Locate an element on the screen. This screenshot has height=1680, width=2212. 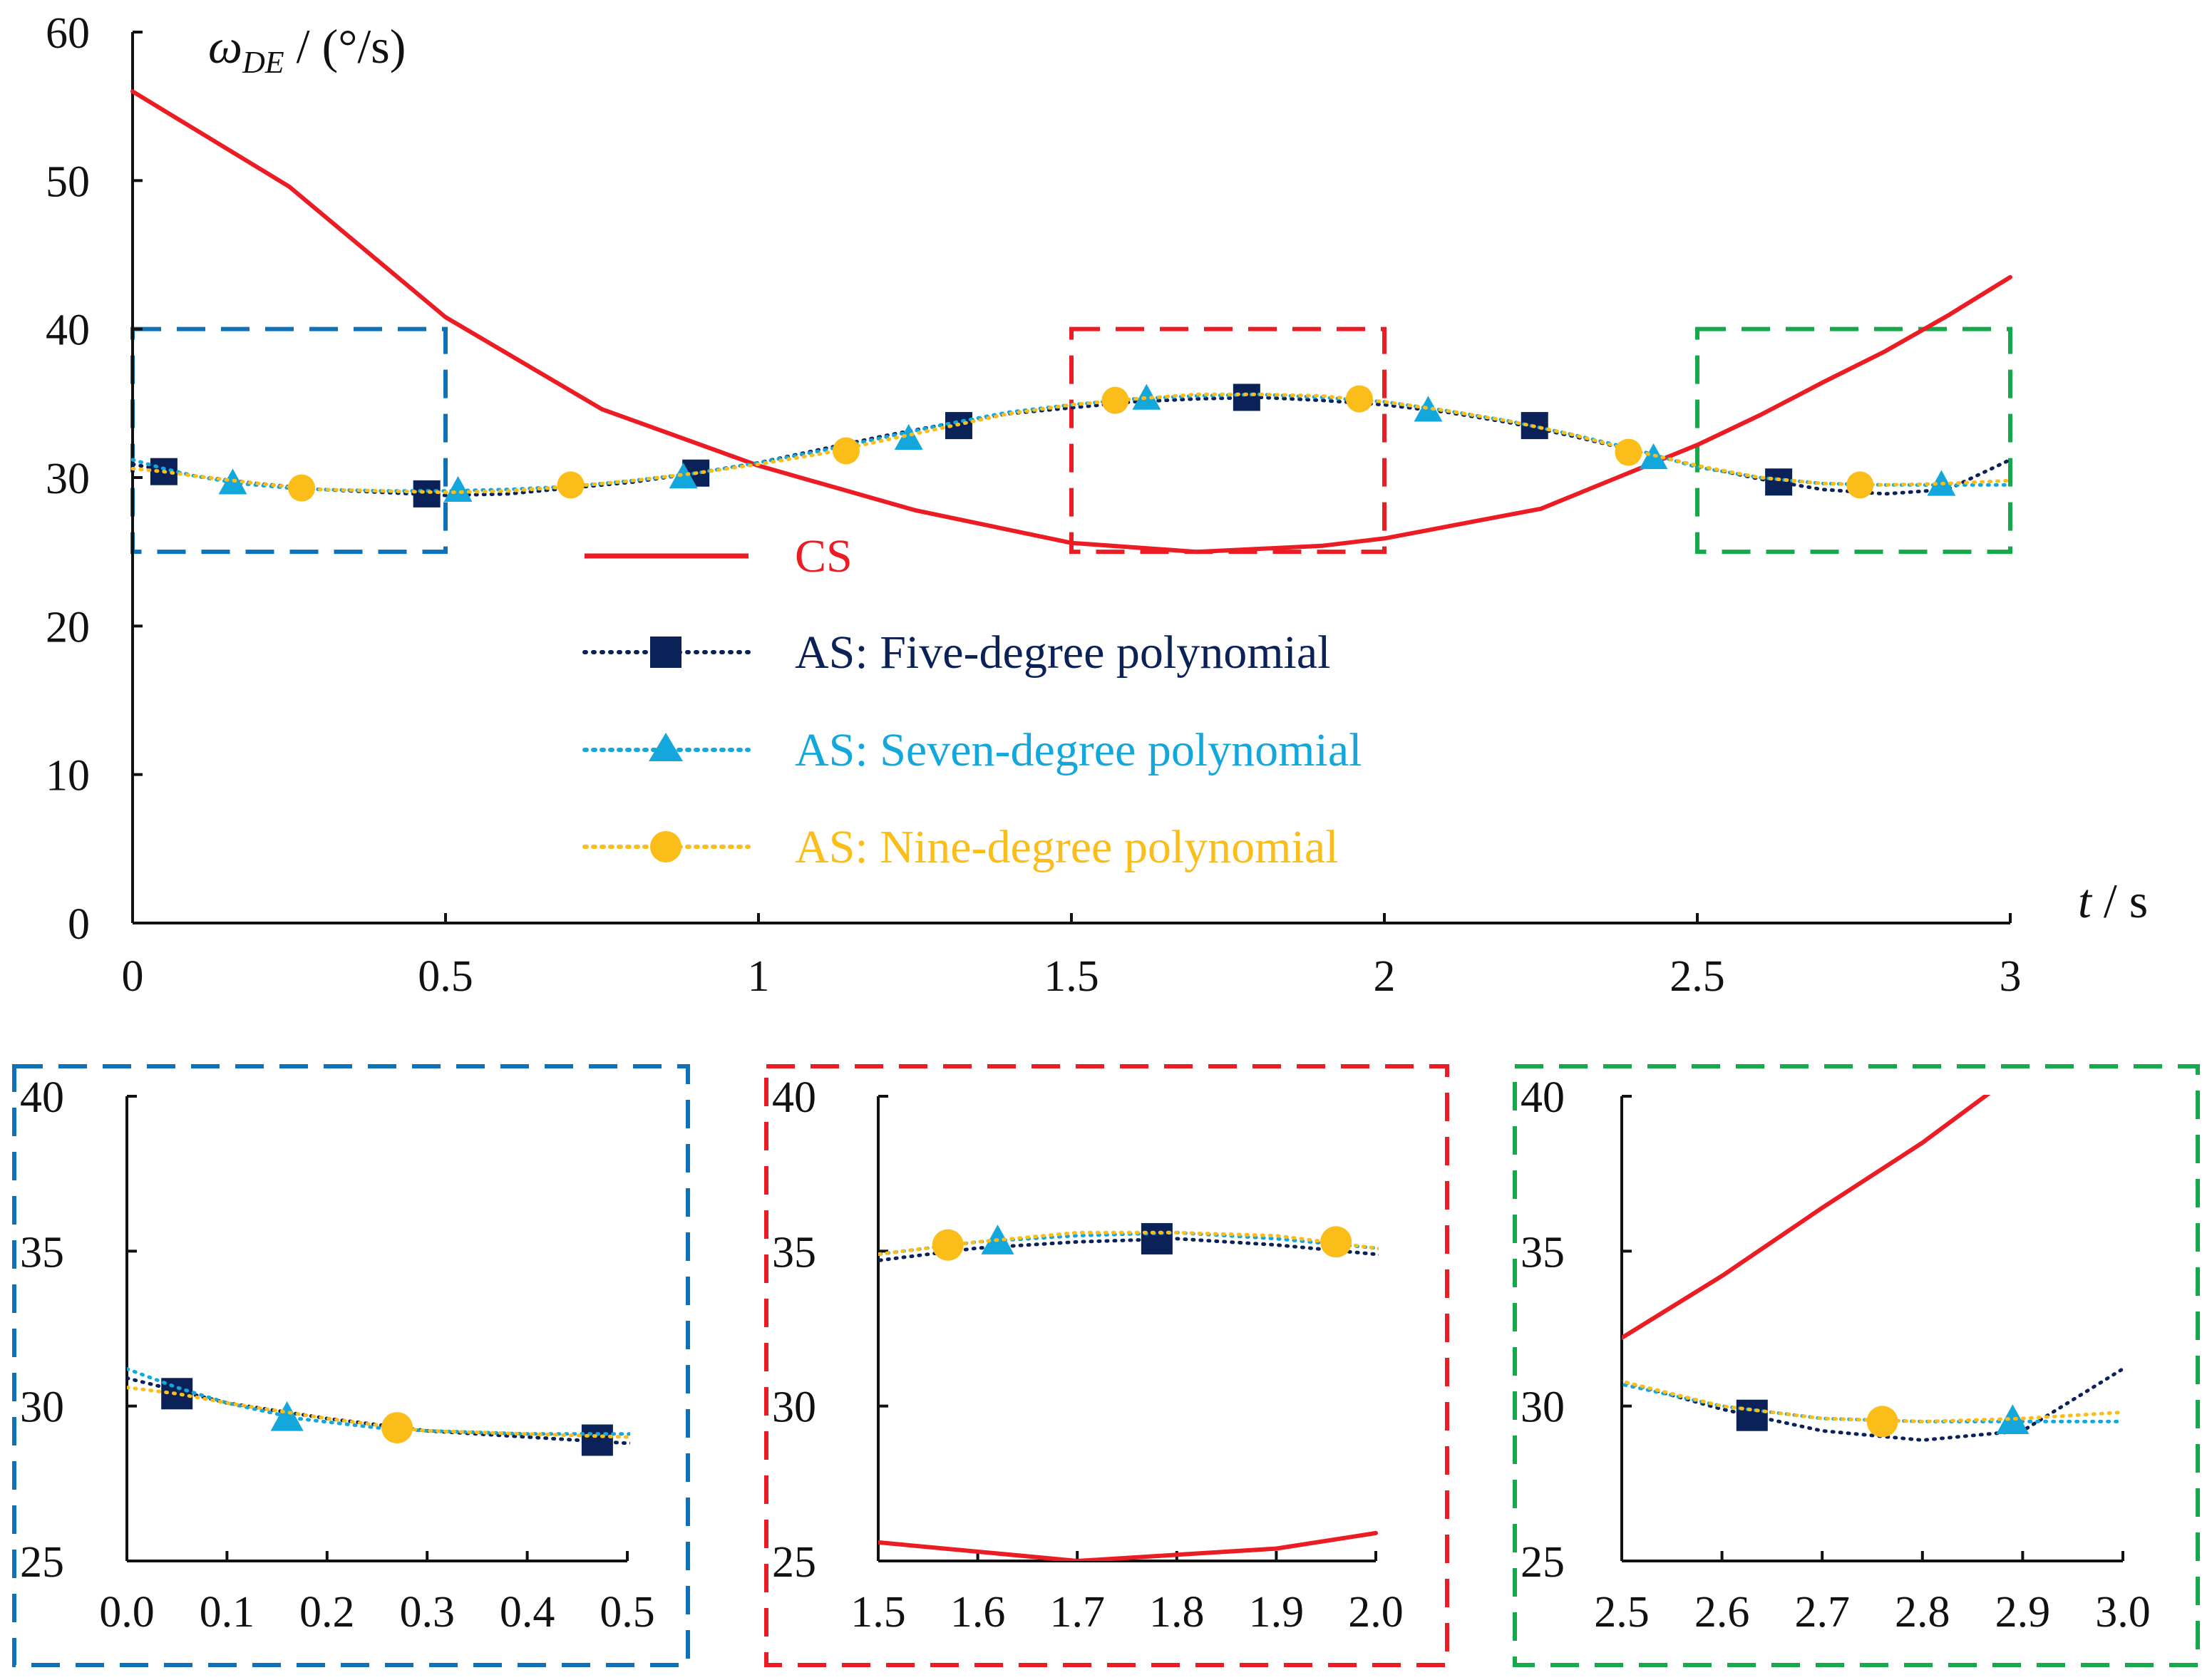
legend-marker-triangle is located at coordinates (666, 747).